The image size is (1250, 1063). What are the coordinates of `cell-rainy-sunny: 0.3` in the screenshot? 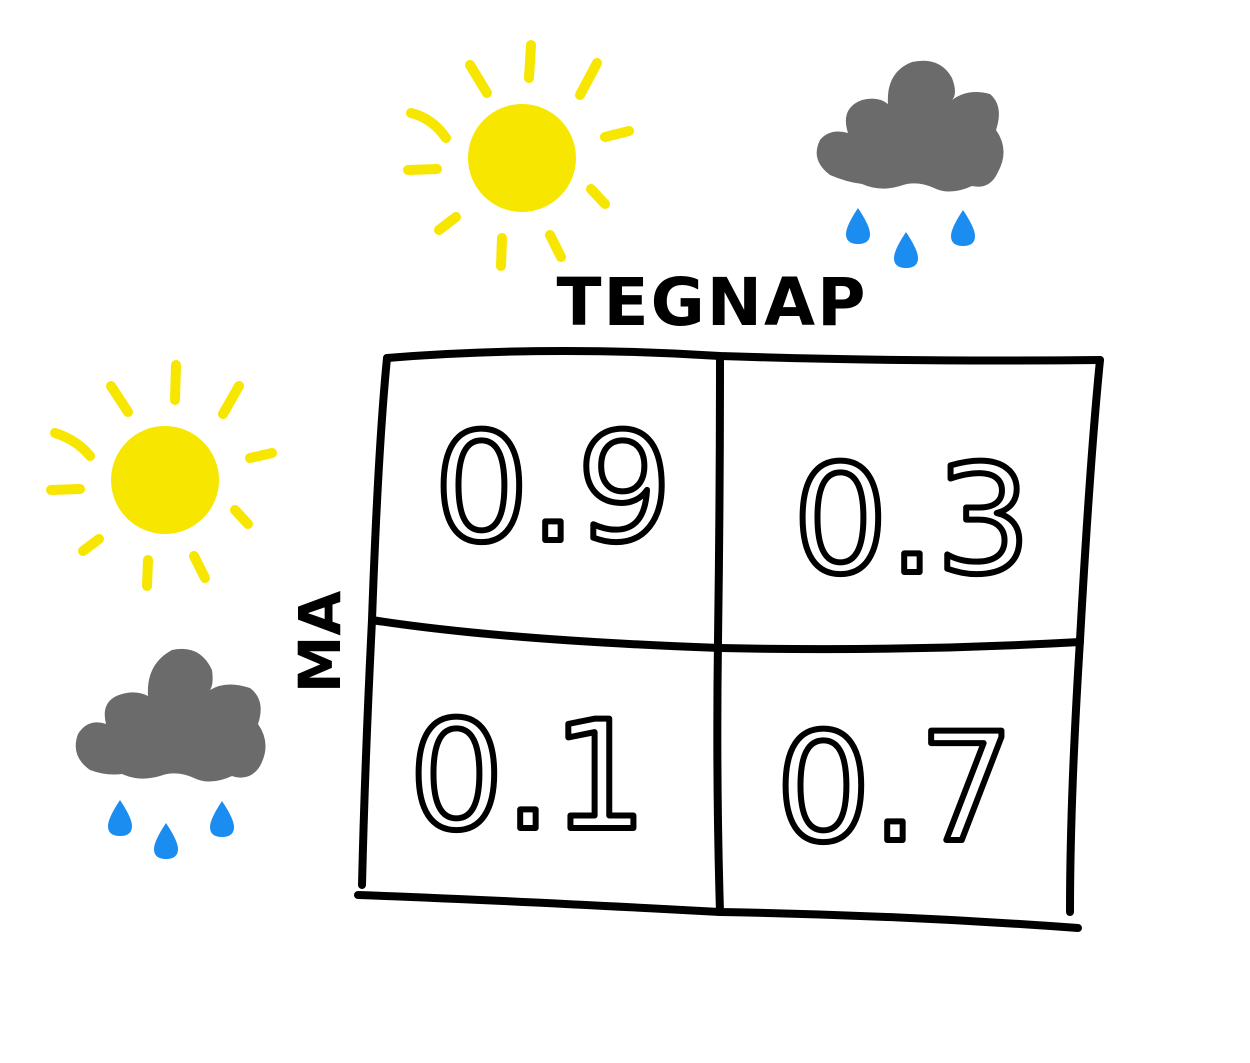 It's located at (912, 521).